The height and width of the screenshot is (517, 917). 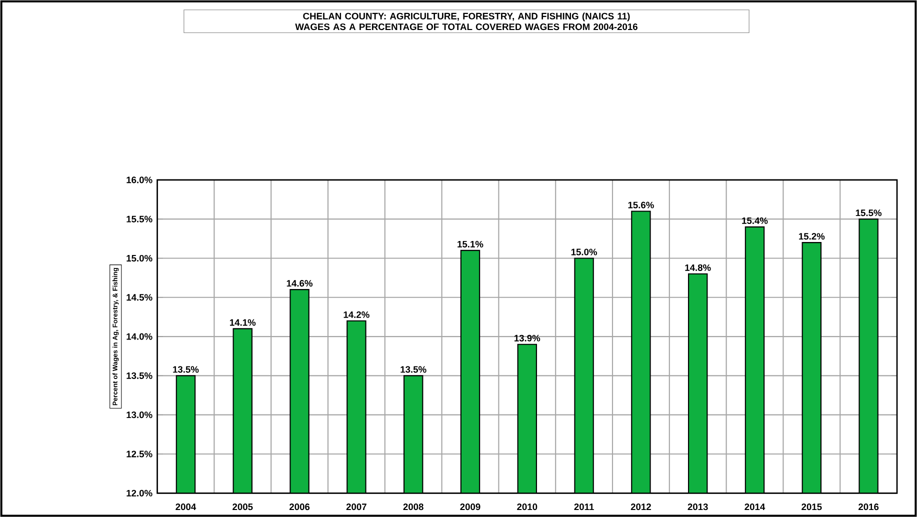 What do you see at coordinates (139, 375) in the screenshot?
I see `y-tick-label: 13.5%` at bounding box center [139, 375].